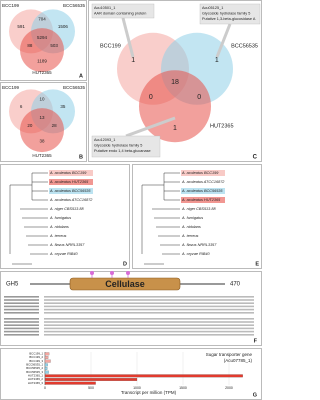  What do you see at coordinates (256, 341) in the screenshot?
I see `label: F` at bounding box center [256, 341].